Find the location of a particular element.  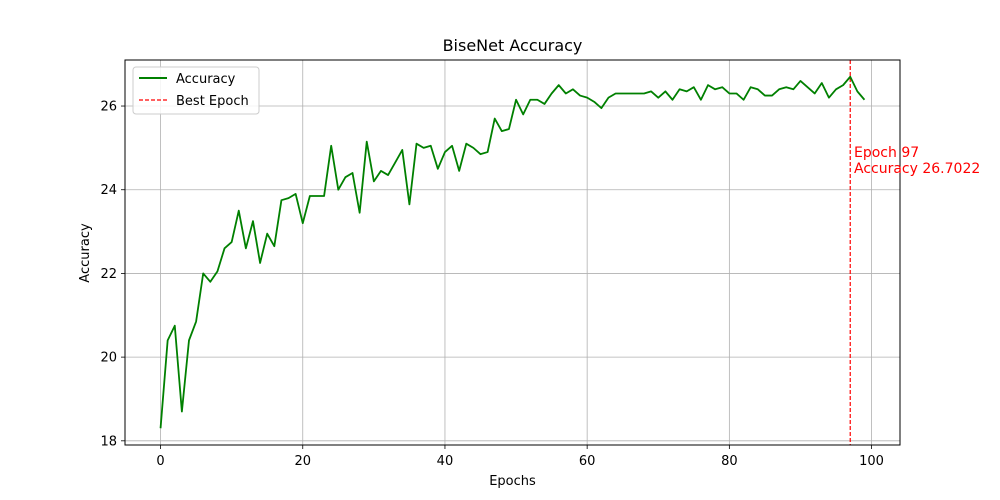

legend: Accuracy Best Epoch is located at coordinates (196, 90).